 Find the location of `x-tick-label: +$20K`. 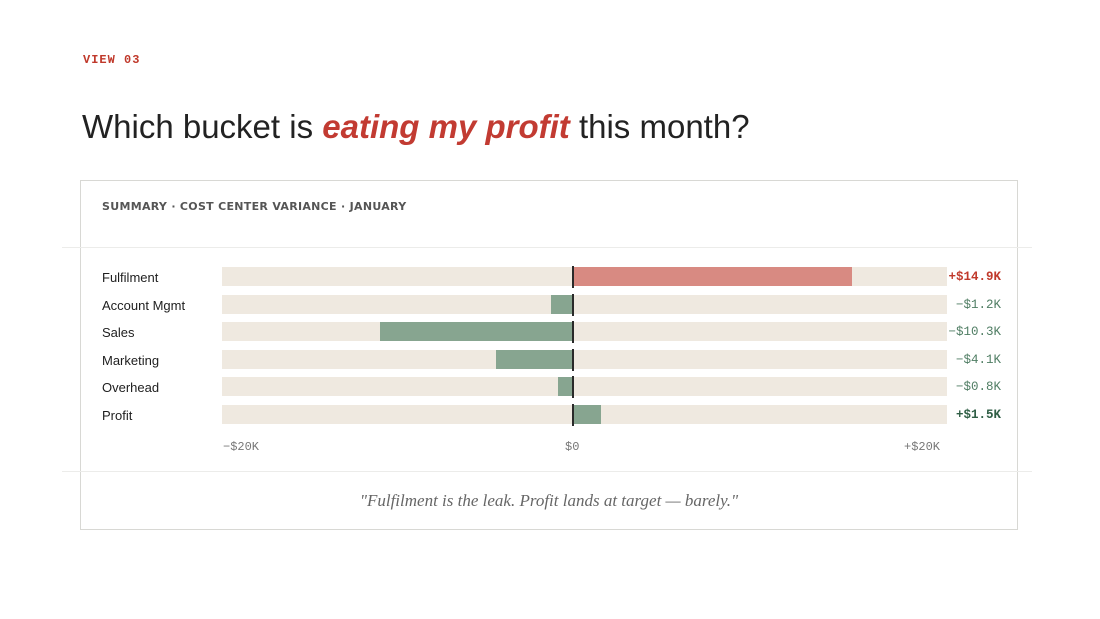

x-tick-label: +$20K is located at coordinates (922, 447).